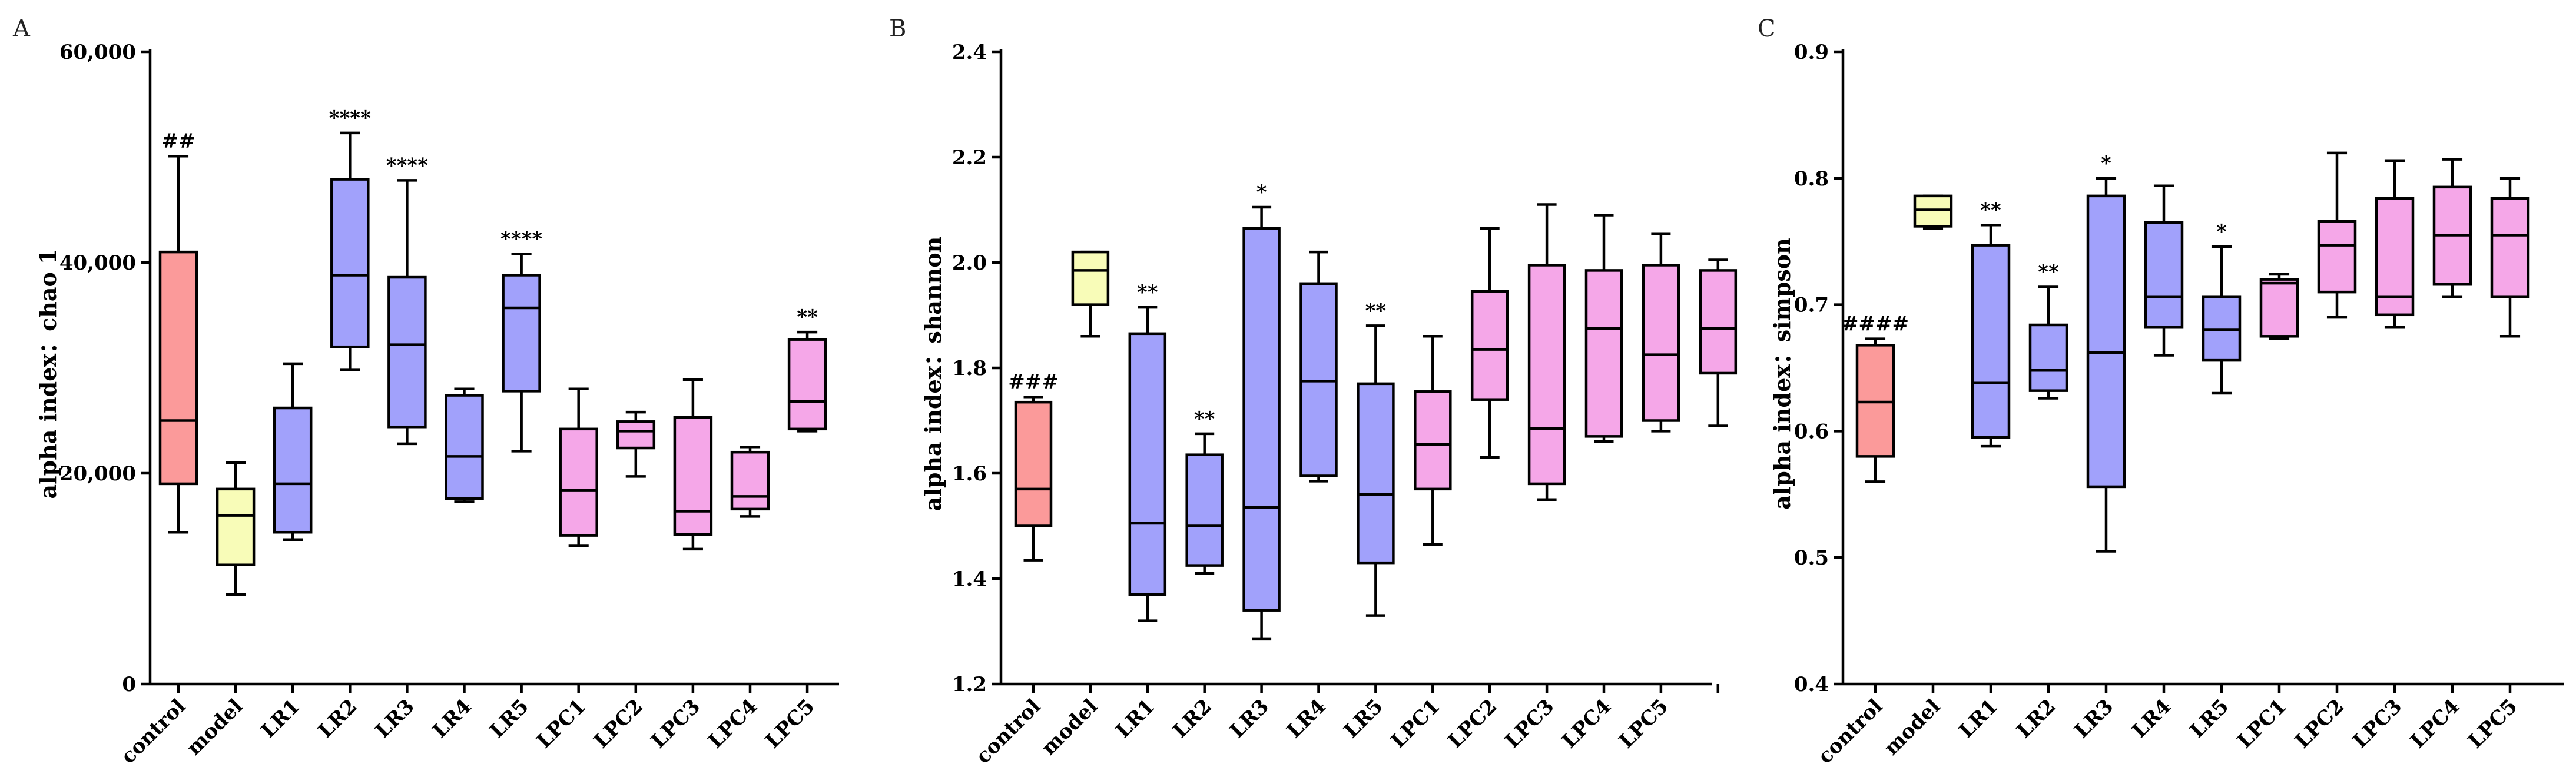 The width and height of the screenshot is (2576, 777). I want to click on panel-a-box-lpc3, so click(693, 464).